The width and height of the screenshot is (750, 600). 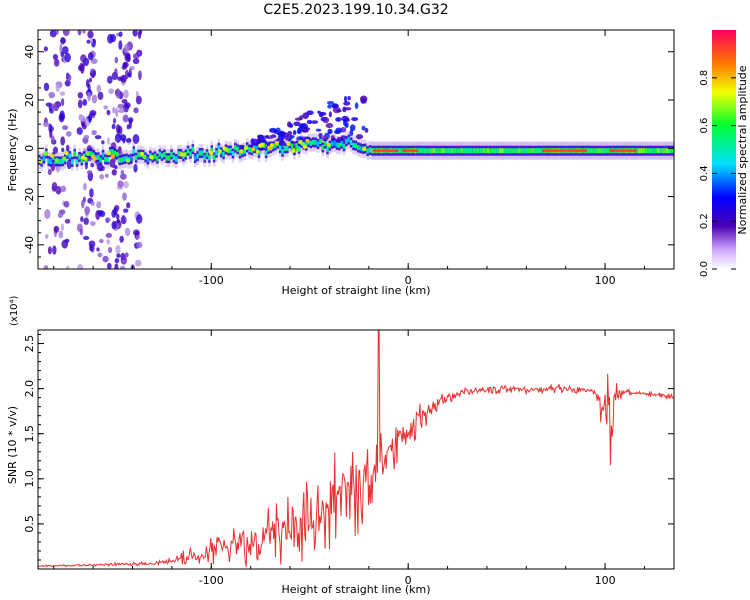 What do you see at coordinates (355, 589) in the screenshot?
I see `snr-x-axis-label: Height of straight line (km)` at bounding box center [355, 589].